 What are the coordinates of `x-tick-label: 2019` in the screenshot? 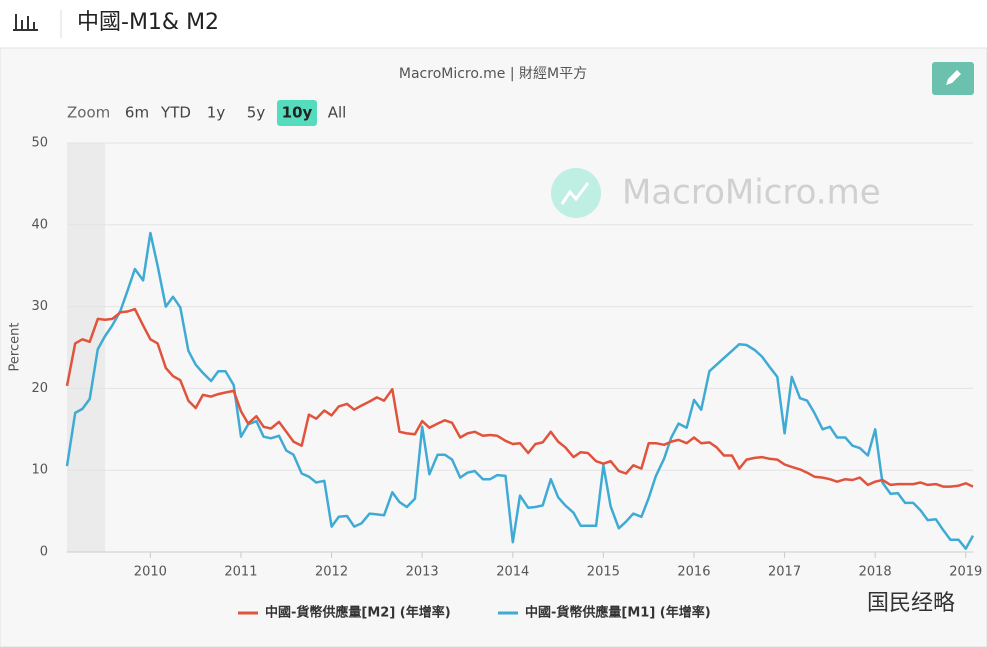 It's located at (965, 572).